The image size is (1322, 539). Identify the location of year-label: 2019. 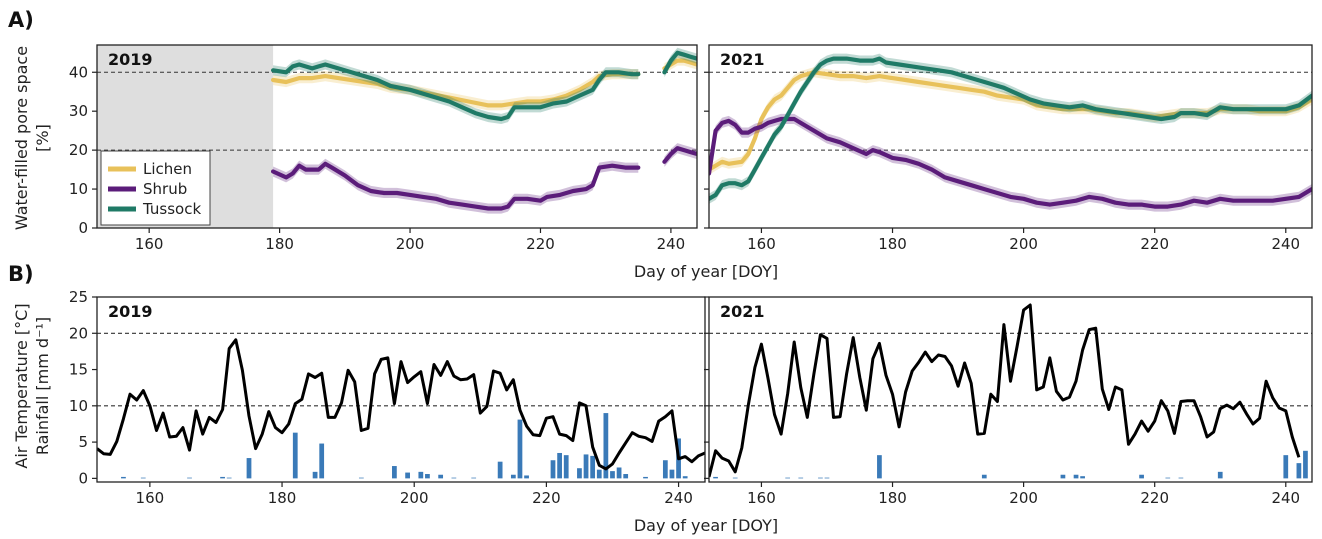
(130, 311).